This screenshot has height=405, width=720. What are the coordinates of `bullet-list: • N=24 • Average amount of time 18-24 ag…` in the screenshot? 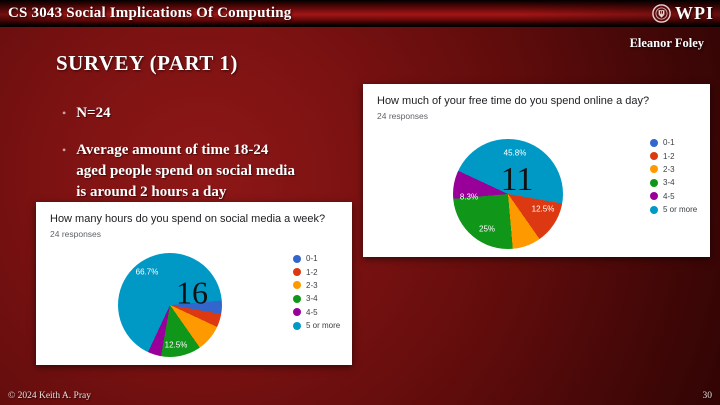 It's located at (182, 161).